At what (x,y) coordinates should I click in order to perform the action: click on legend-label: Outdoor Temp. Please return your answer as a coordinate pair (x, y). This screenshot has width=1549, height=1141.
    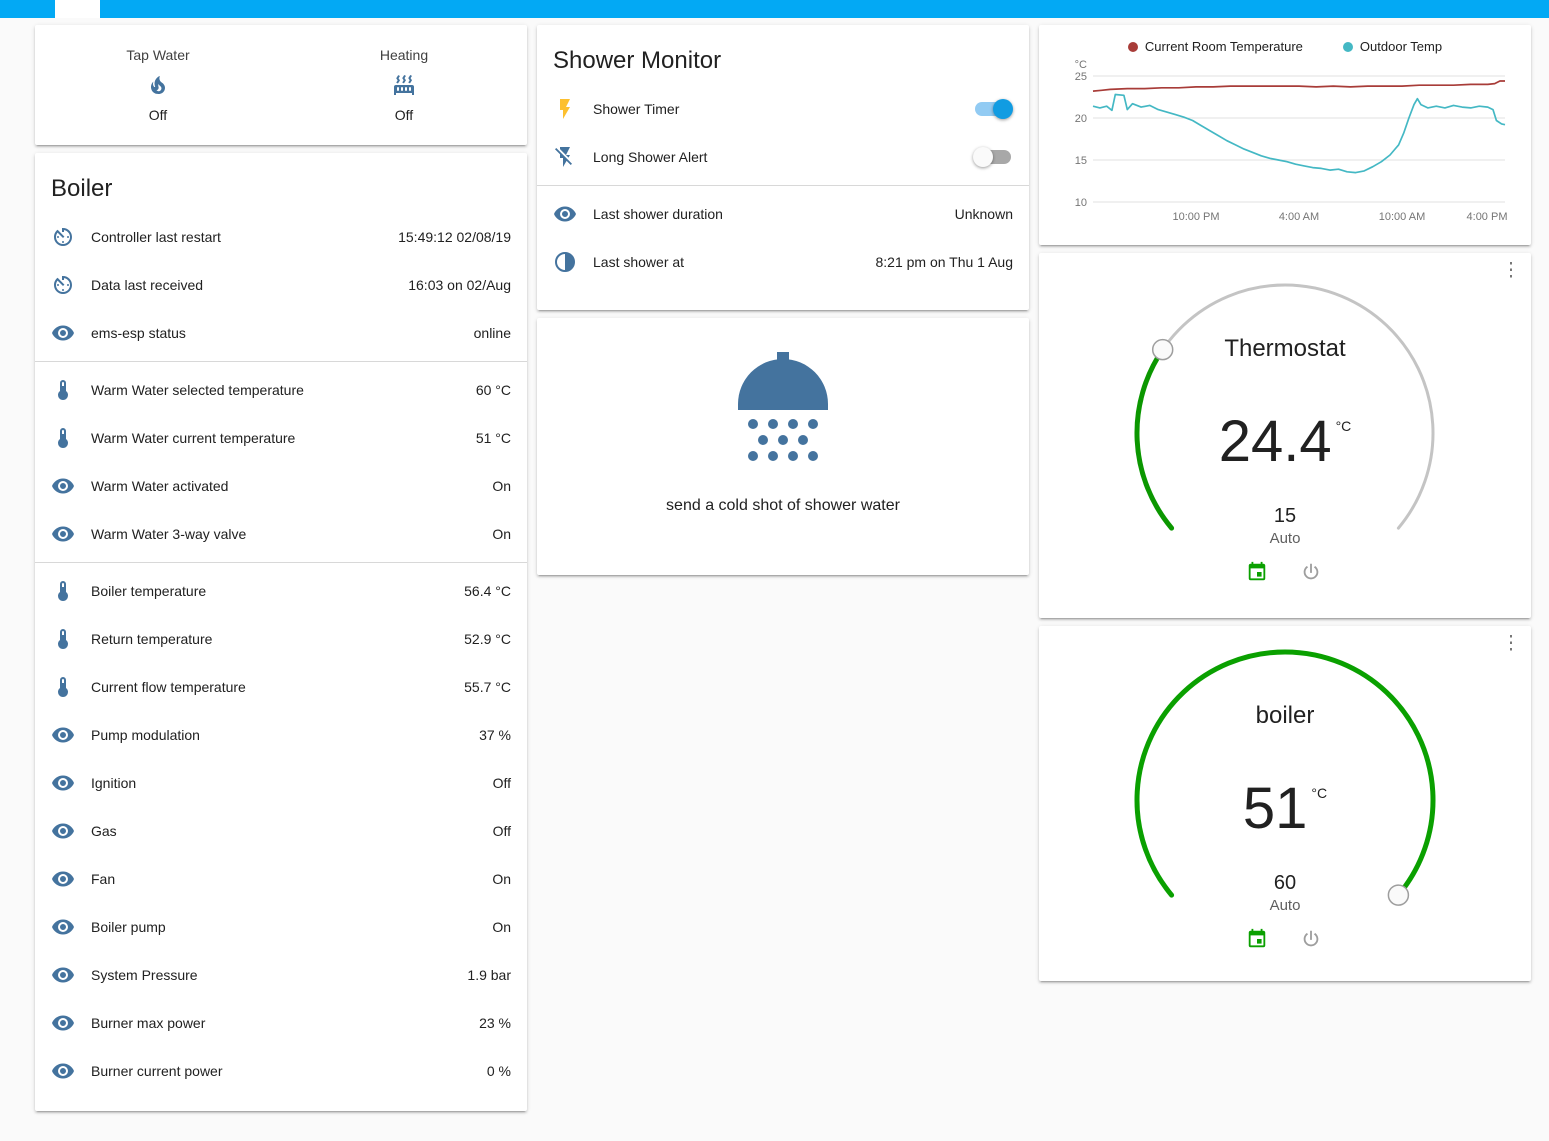
    Looking at the image, I should click on (1401, 46).